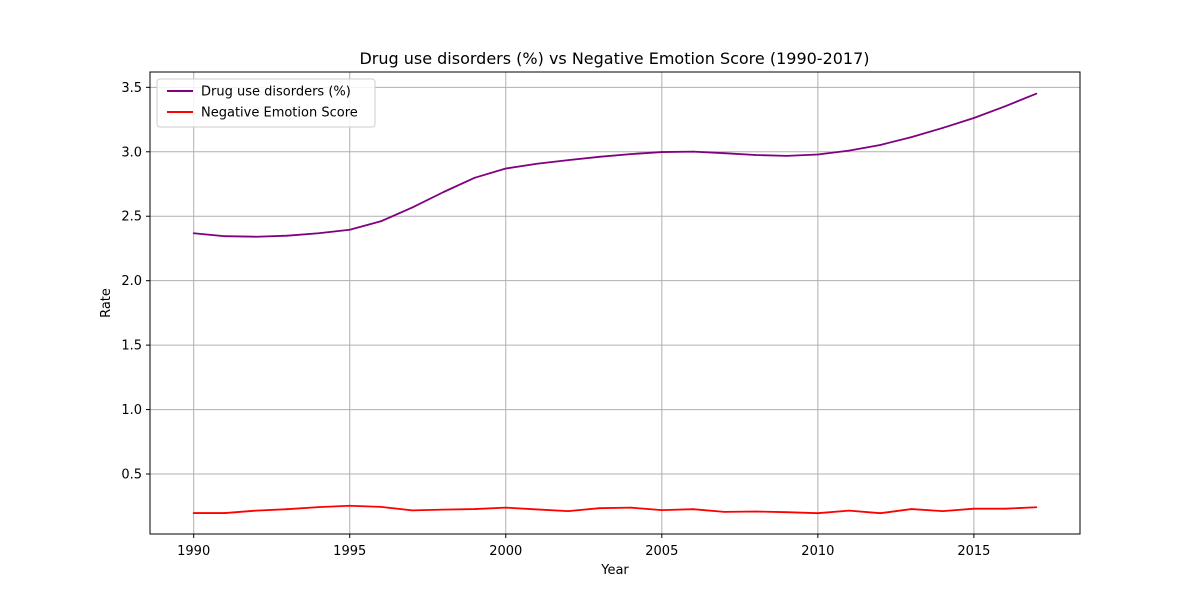  Describe the element at coordinates (276, 92) in the screenshot. I see `legend-label-drug-use: Drug use disorders (%)` at that location.